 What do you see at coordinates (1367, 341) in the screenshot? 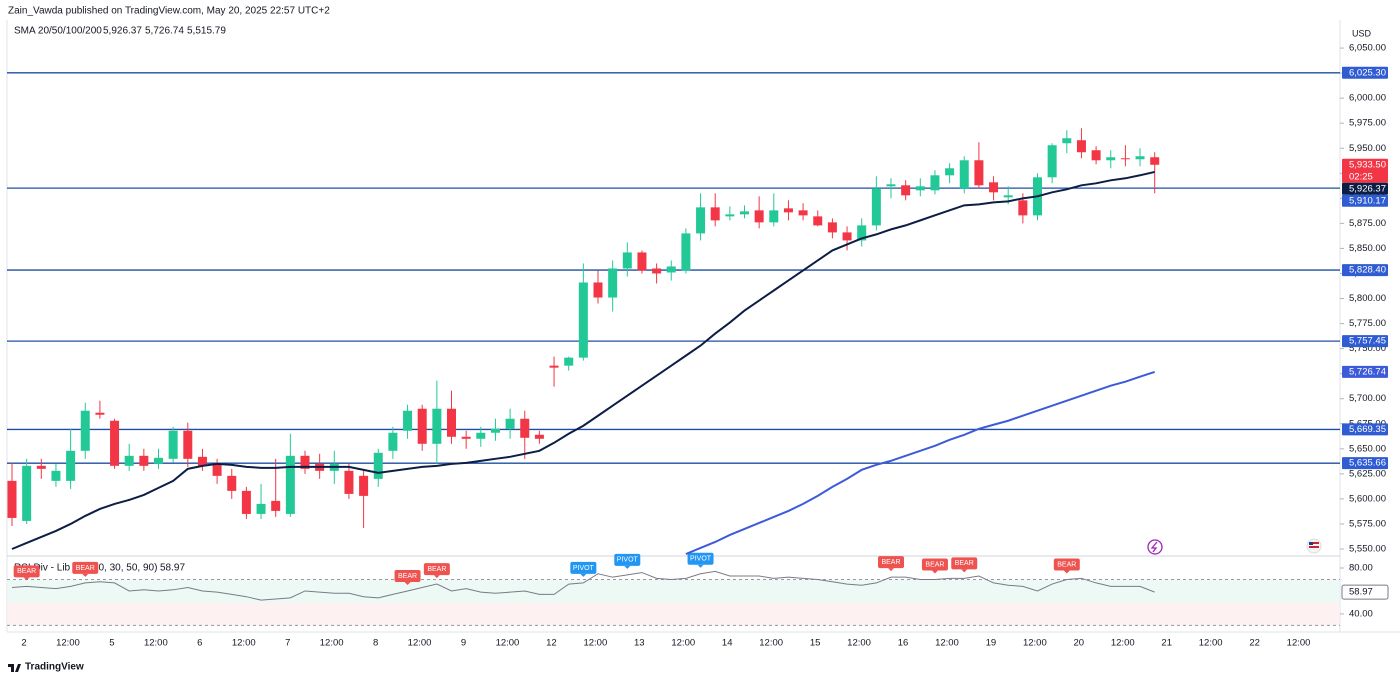
I see `price-label: 5,757.45` at bounding box center [1367, 341].